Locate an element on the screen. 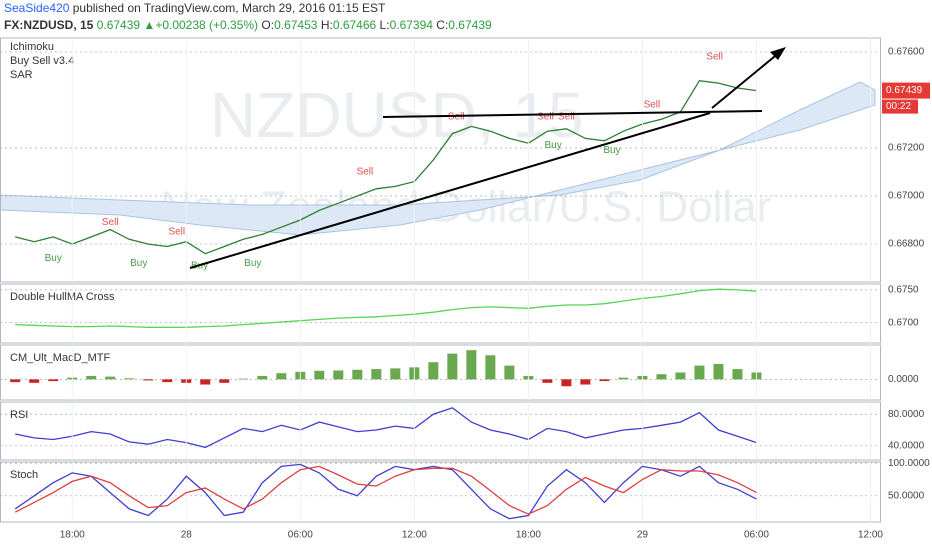  countdown-box is located at coordinates (900, 106).